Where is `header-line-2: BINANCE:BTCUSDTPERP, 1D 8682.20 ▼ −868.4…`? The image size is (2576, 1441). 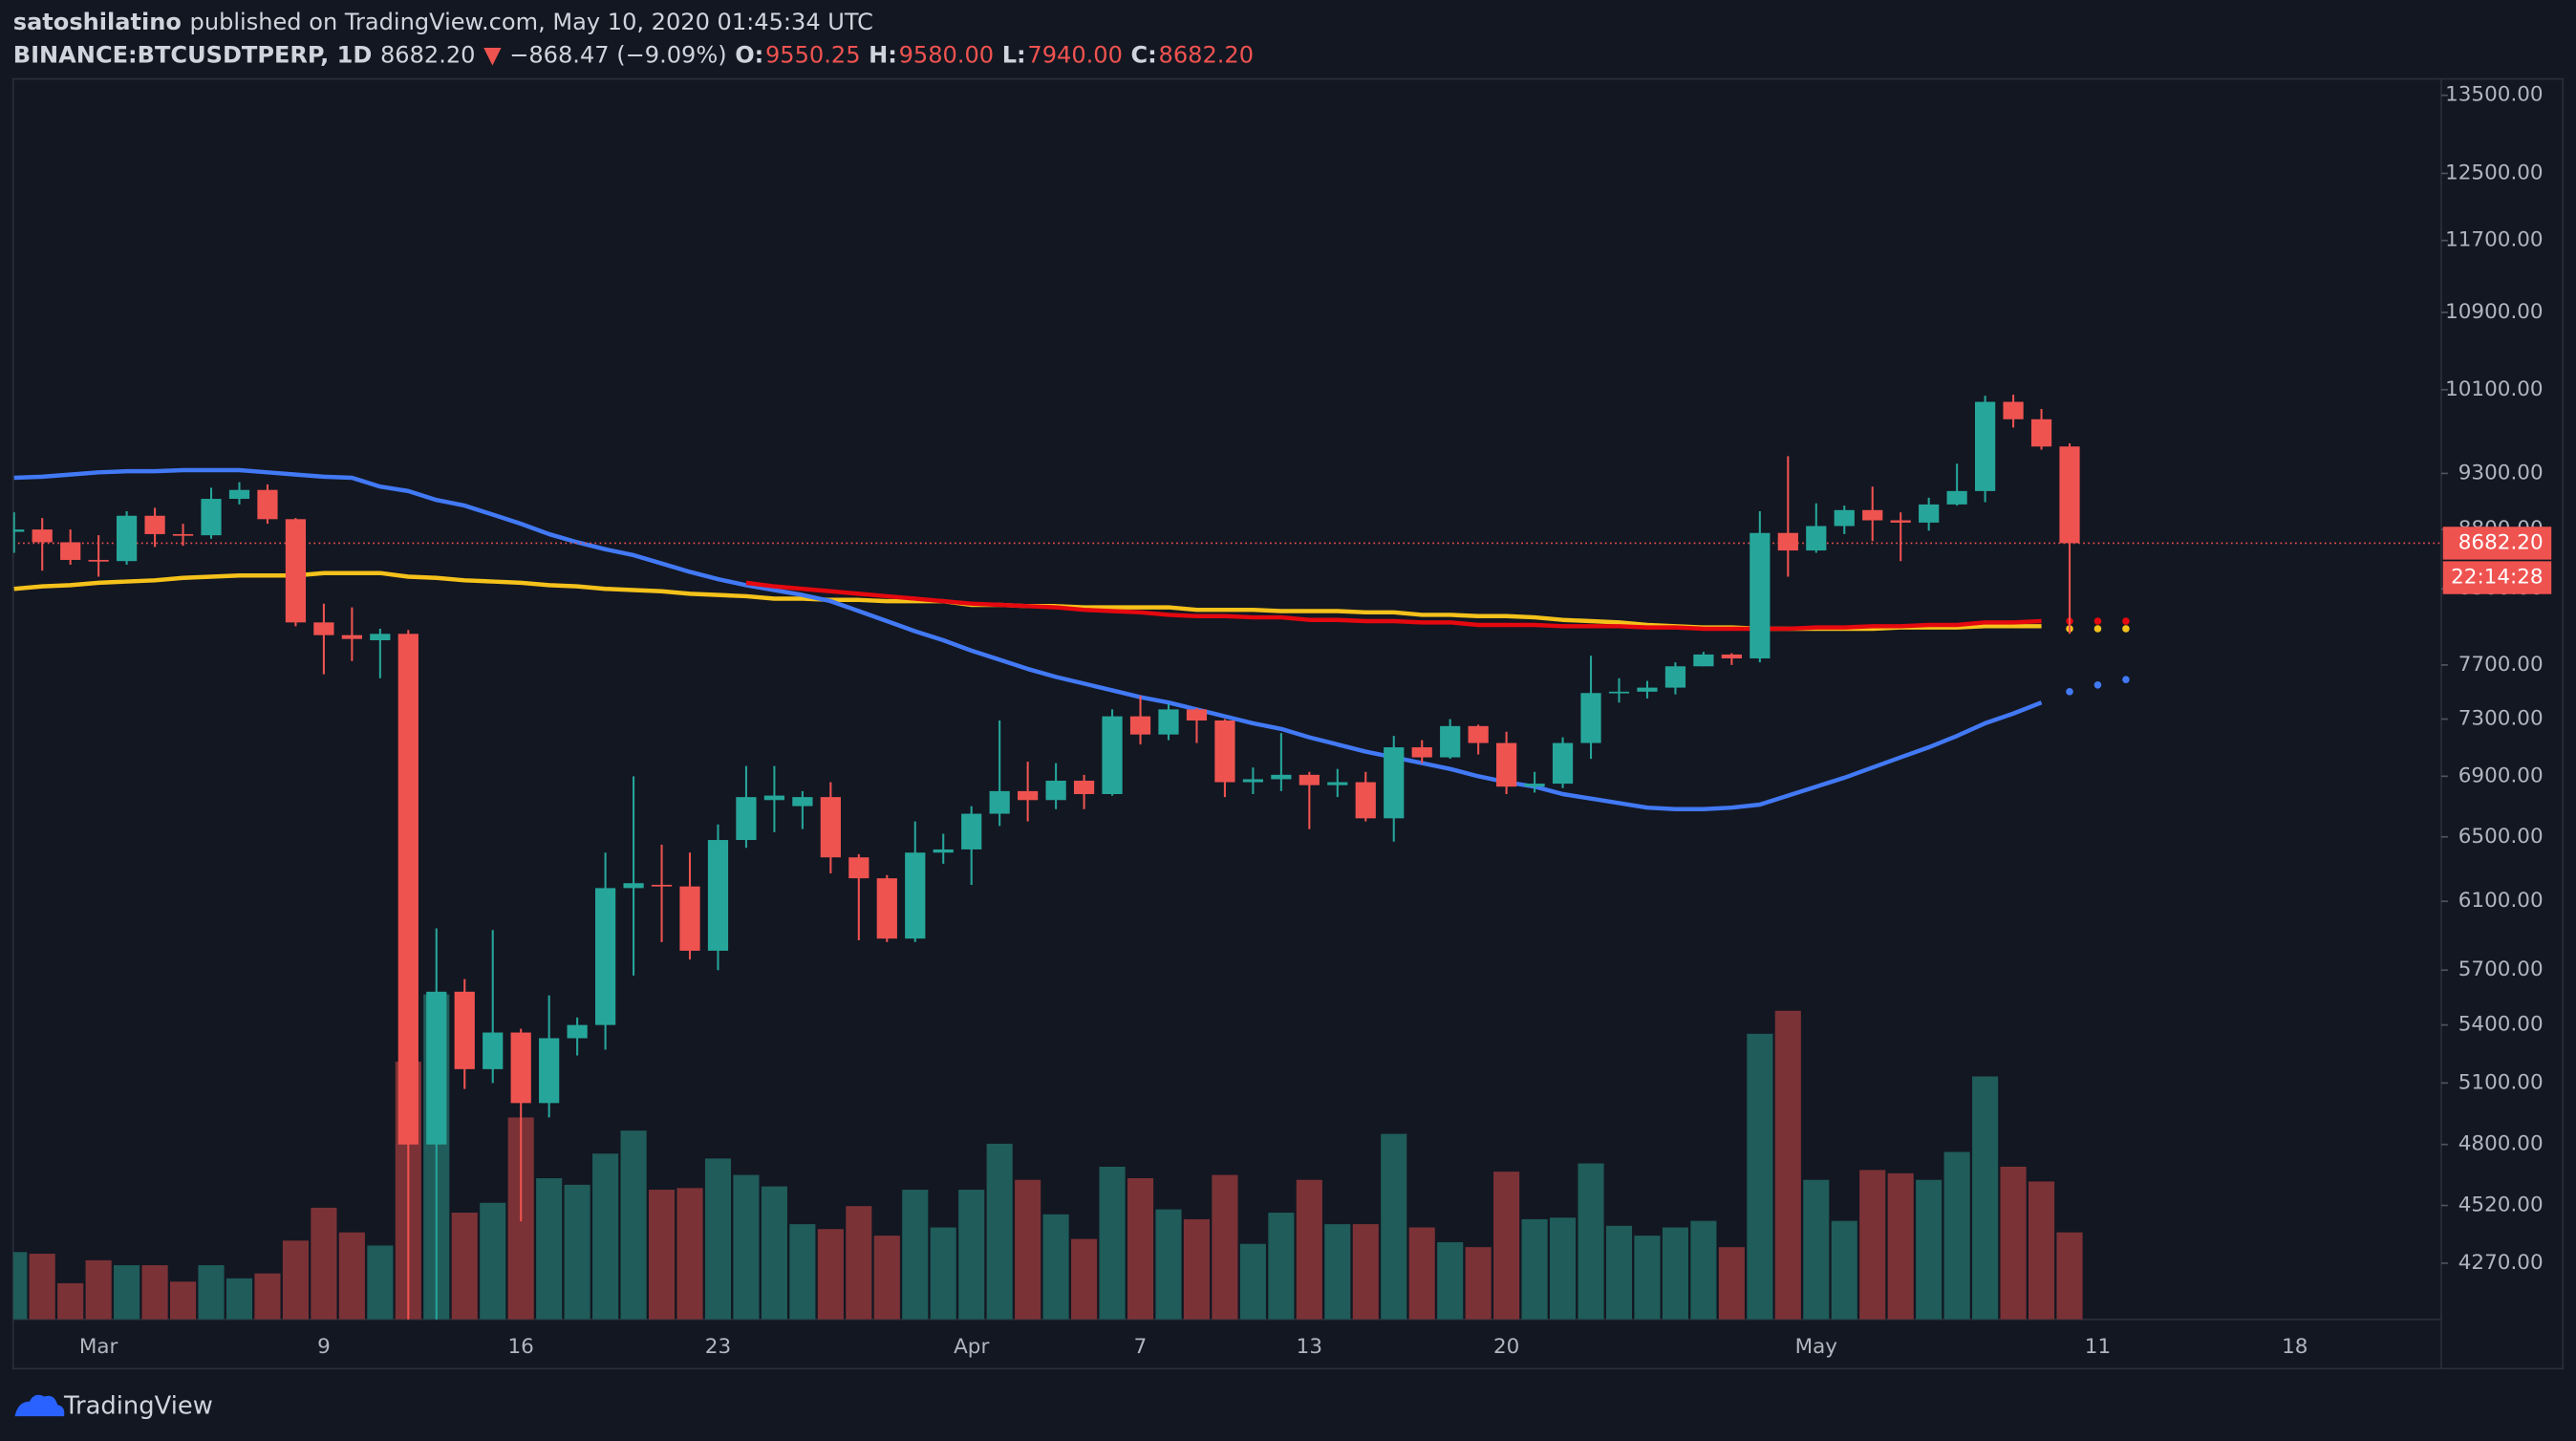
header-line-2: BINANCE:BTCUSDTPERP, 1D 8682.20 ▼ −868.4… is located at coordinates (633, 56).